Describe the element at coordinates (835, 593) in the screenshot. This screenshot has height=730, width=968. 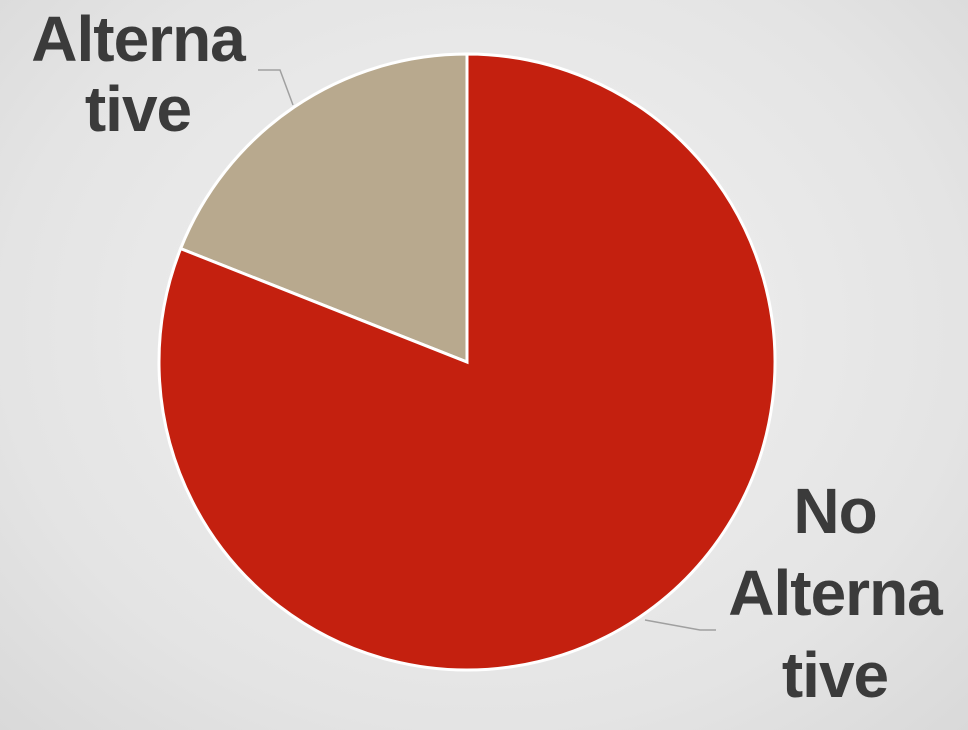
I see `slice-label: No Alternative` at that location.